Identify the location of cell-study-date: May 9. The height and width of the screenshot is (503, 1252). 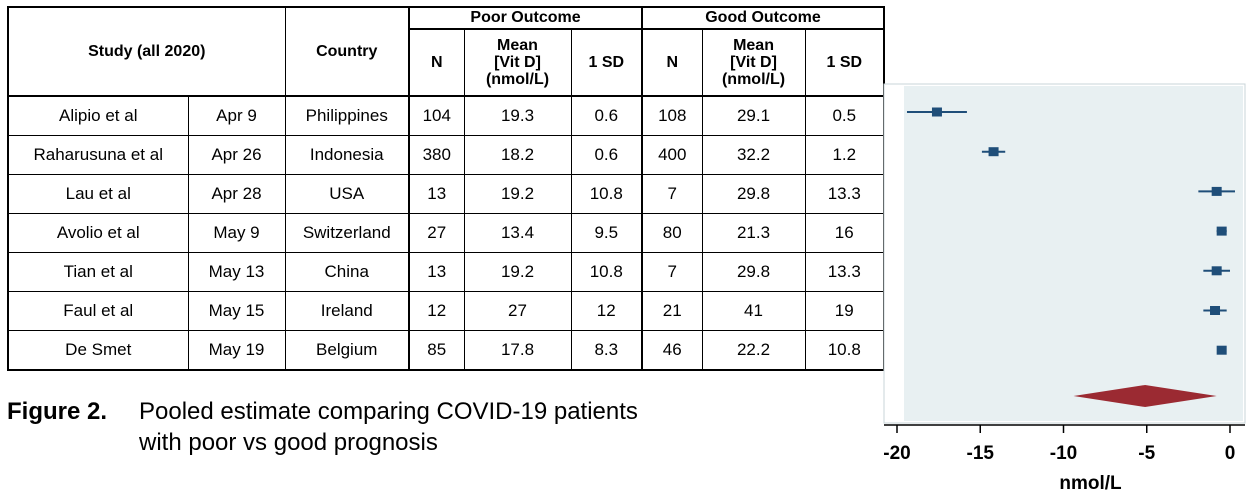
(236, 233).